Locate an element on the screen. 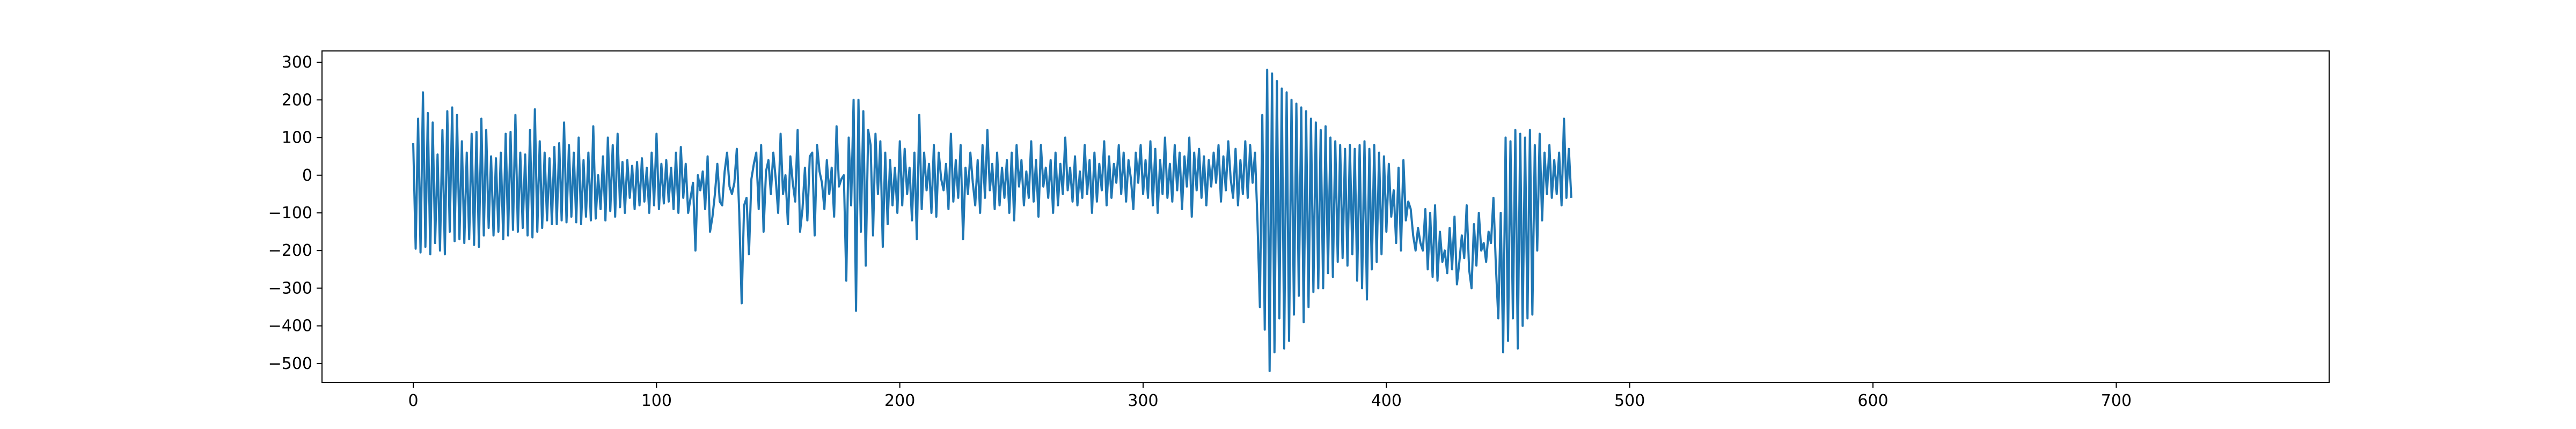 The height and width of the screenshot is (429, 2576). y-axis: 300 200 100 0 −100 −200 −300 −400 −500 is located at coordinates (295, 213).